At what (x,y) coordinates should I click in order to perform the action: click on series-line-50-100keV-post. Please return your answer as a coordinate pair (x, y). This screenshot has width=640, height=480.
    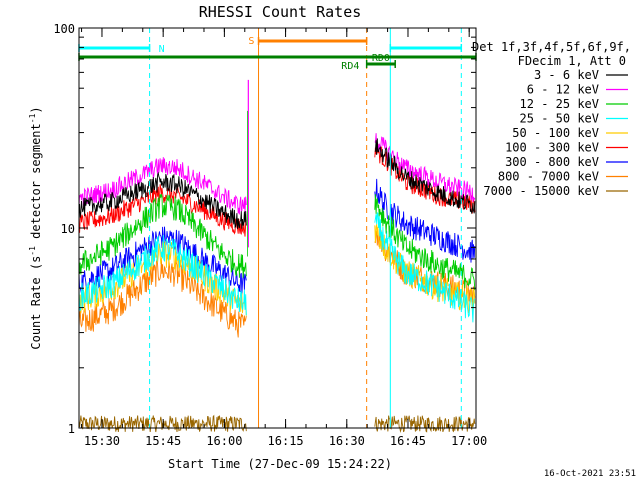
    Looking at the image, I should click on (425, 269).